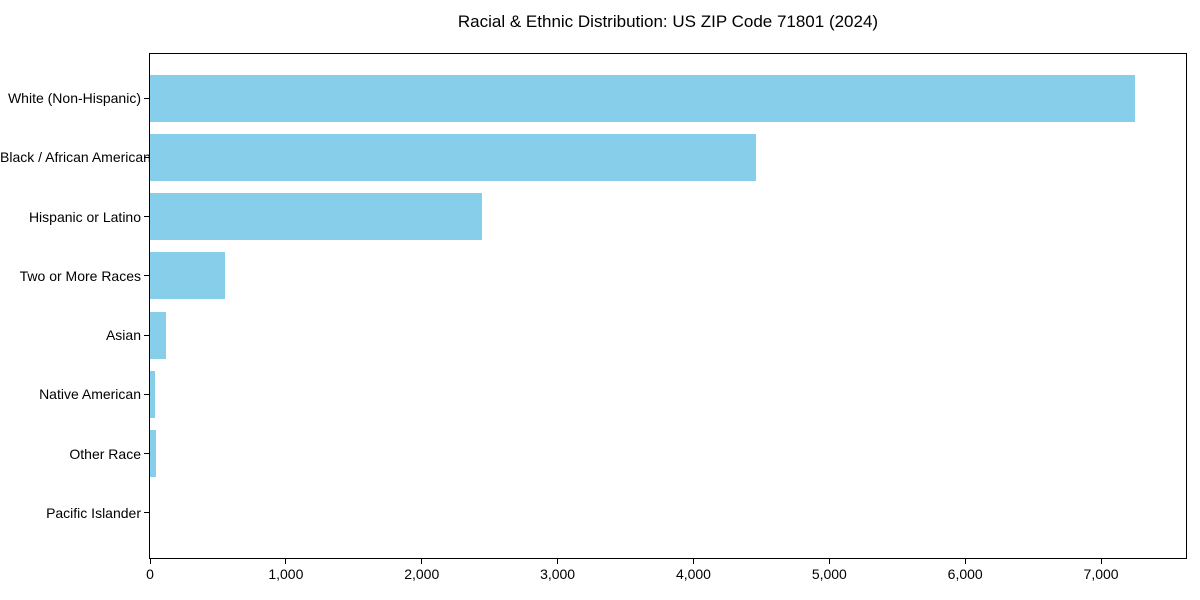 This screenshot has width=1200, height=600. I want to click on x-tick-label: 4,000, so click(693, 574).